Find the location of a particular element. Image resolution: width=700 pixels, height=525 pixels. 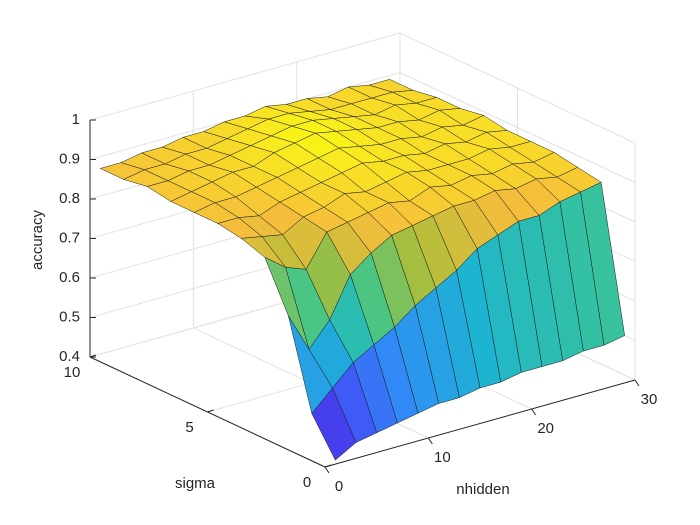

z-tick-label: 0.7 is located at coordinates (69, 237).